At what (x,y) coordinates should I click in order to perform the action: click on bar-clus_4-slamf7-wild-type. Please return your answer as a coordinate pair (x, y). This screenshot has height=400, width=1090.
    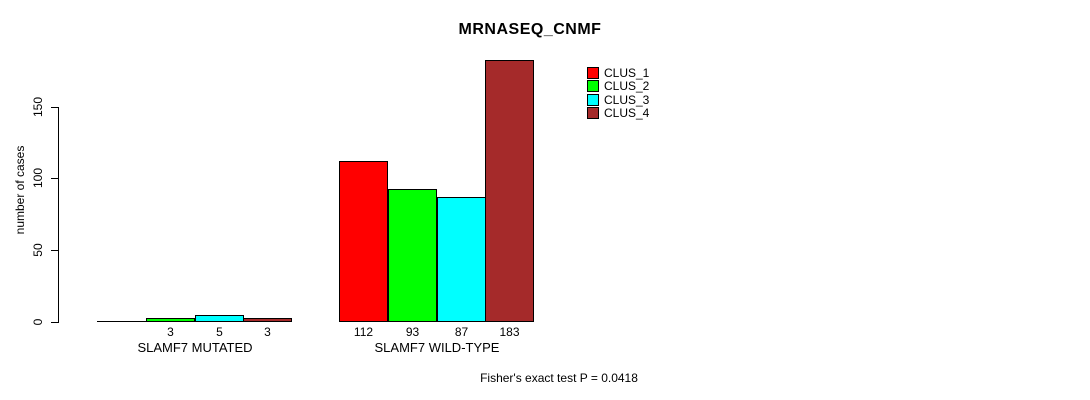
    Looking at the image, I should click on (509, 191).